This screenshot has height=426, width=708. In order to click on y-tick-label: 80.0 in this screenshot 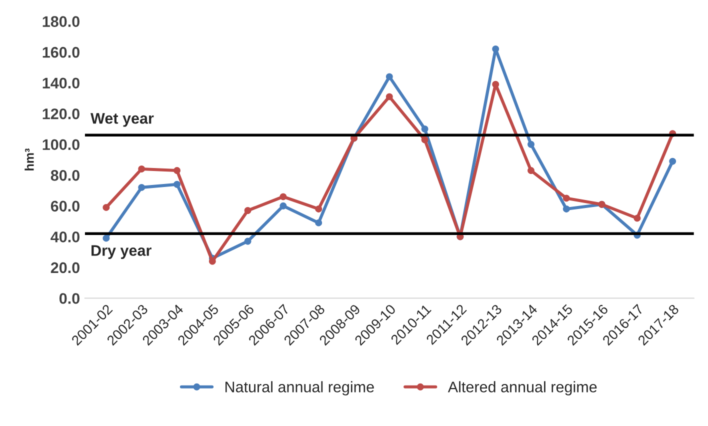, I will do `click(65, 175)`.